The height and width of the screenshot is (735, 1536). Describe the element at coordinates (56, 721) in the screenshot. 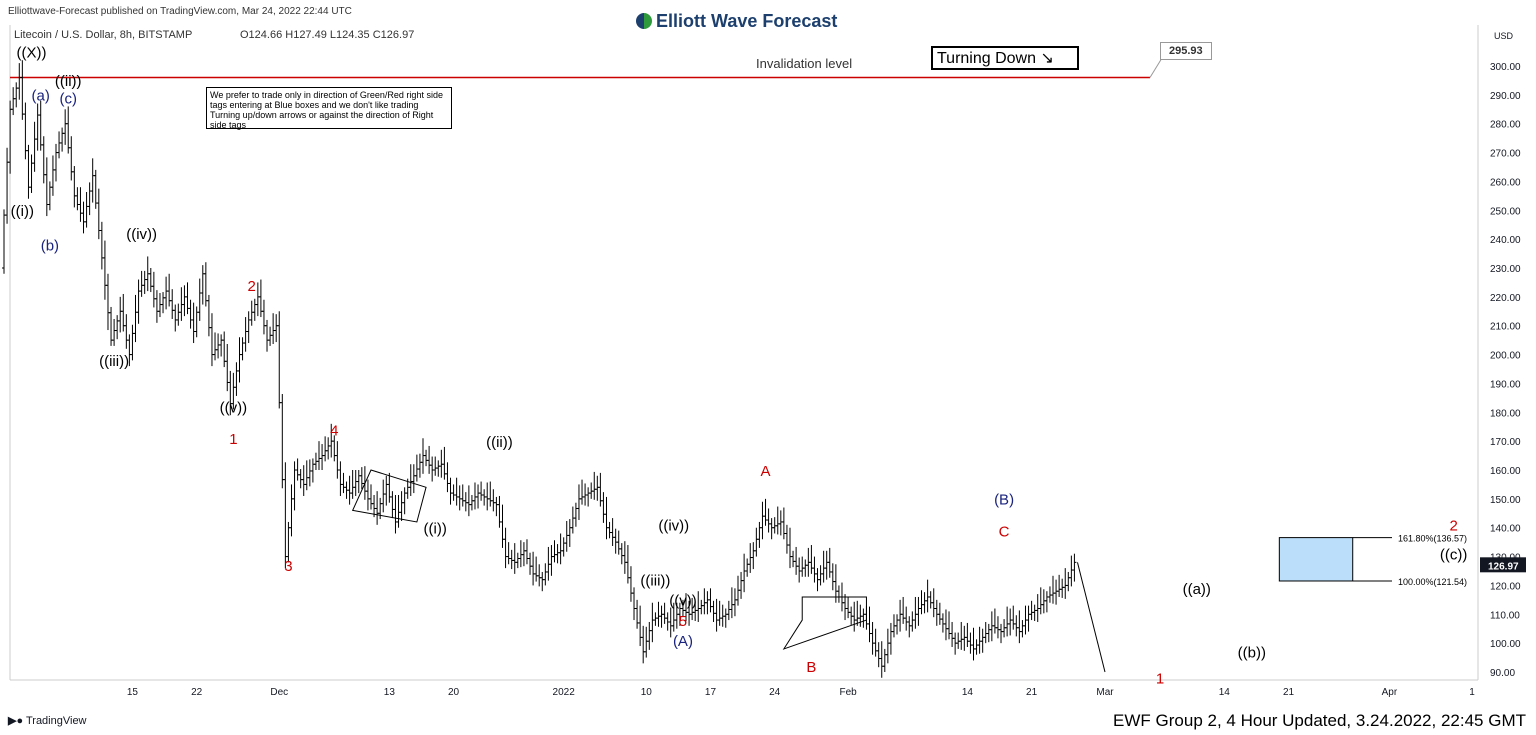

I see `tradingview-text: TradingView` at that location.